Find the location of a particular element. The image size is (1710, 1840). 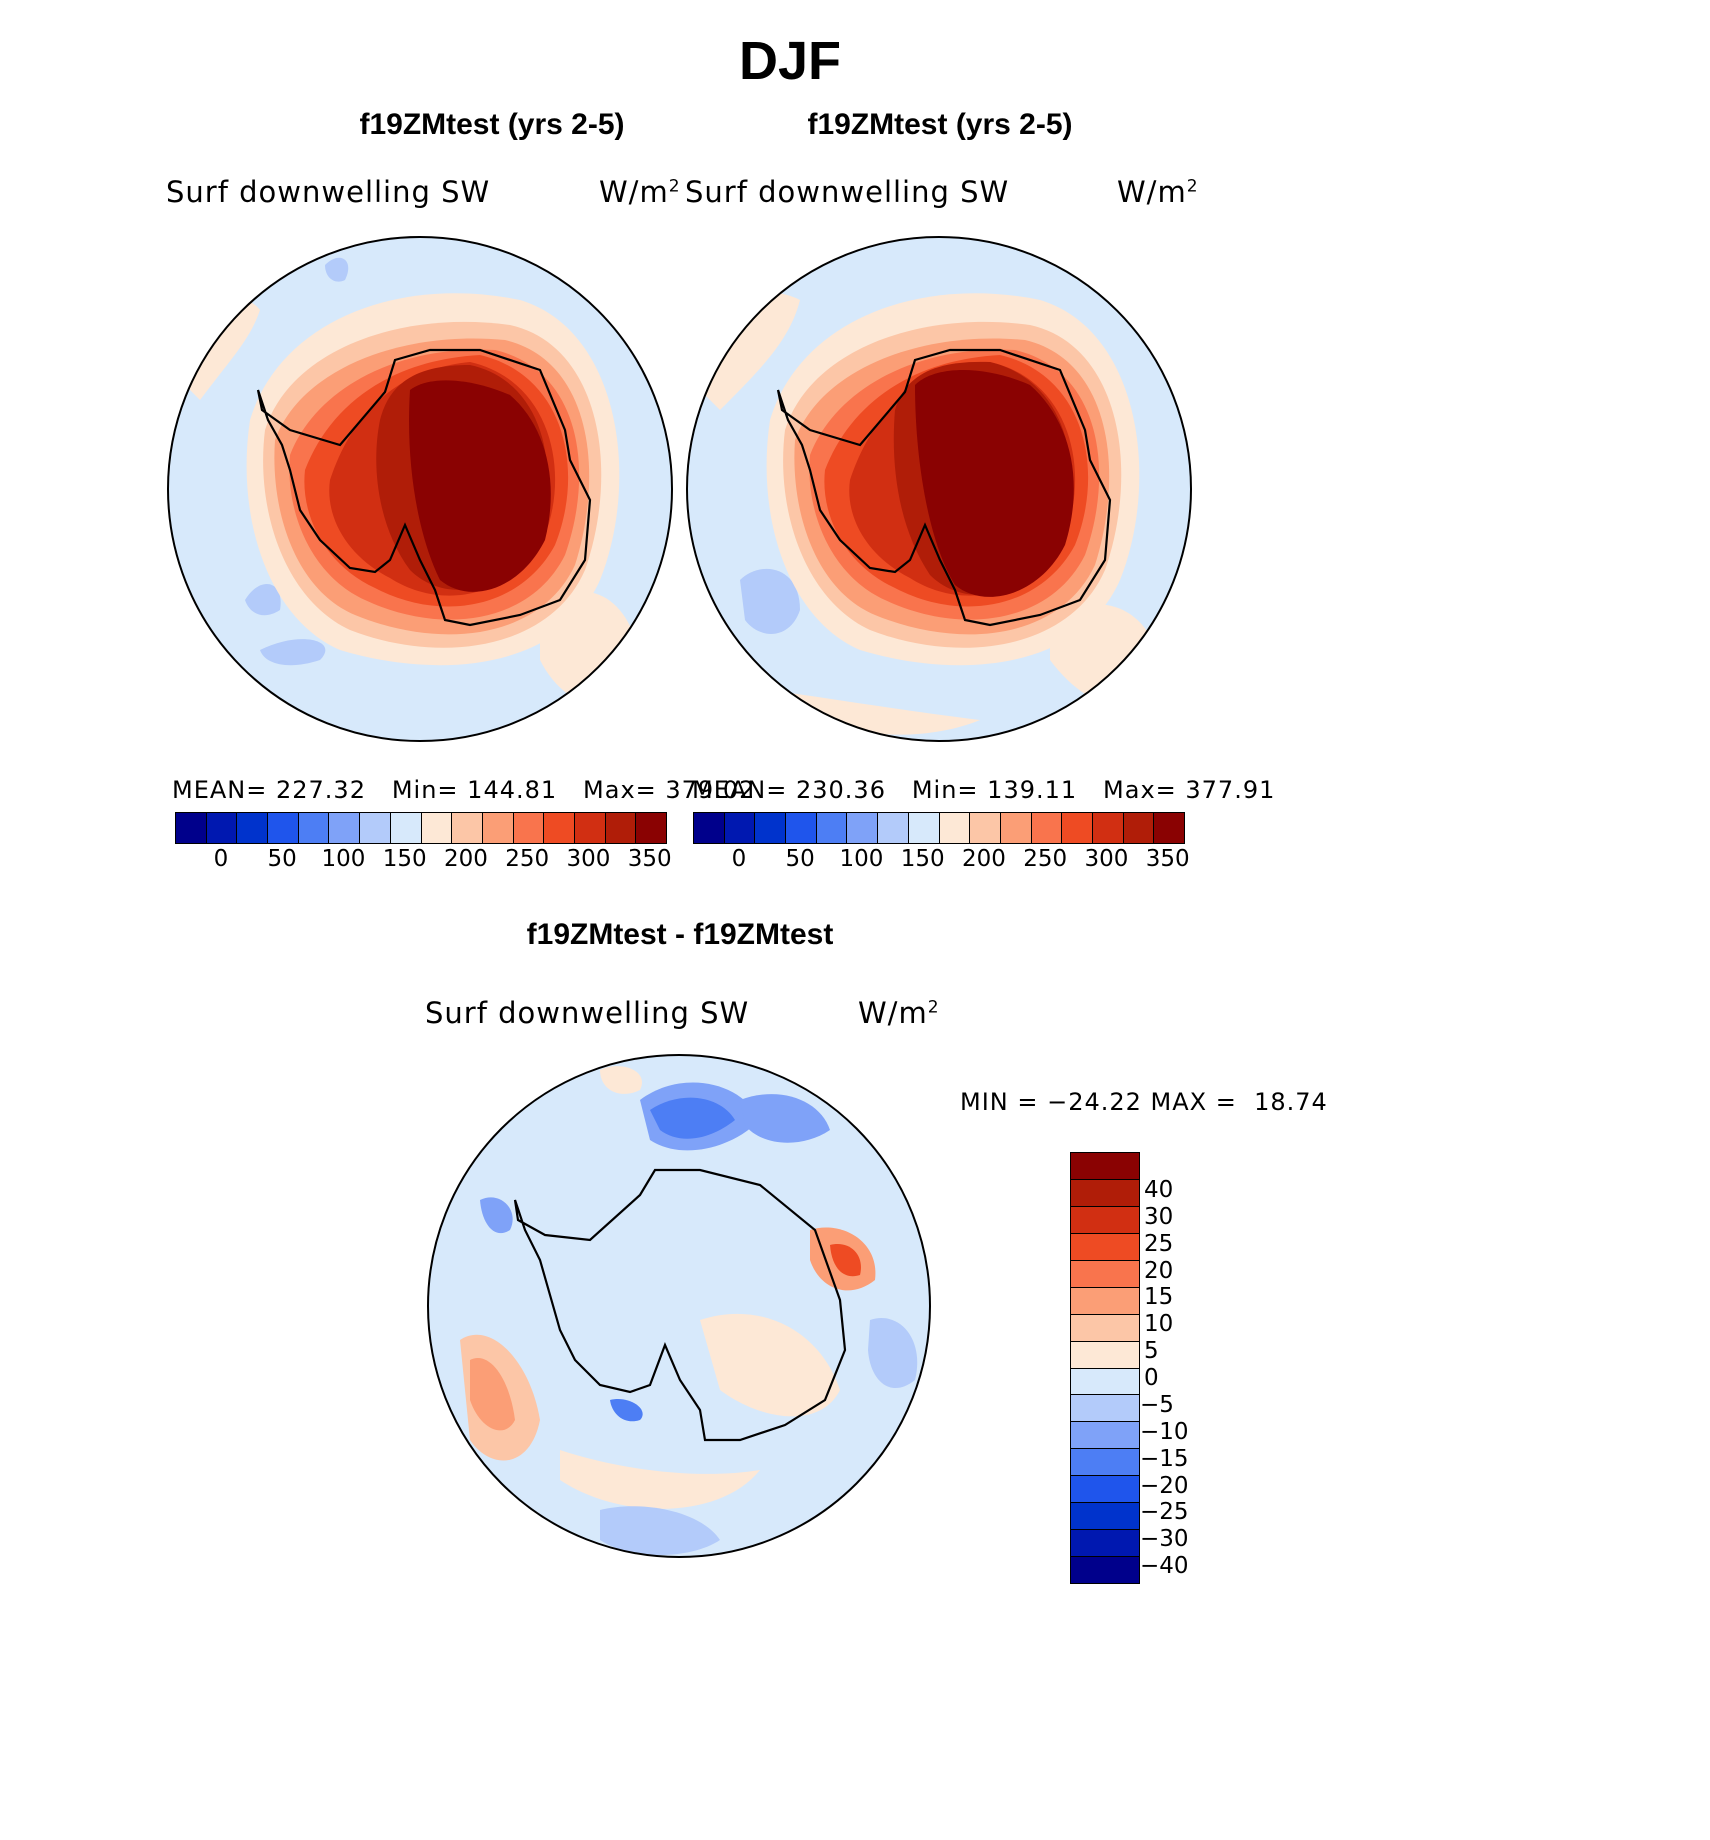

panel2-map-fill is located at coordinates (939, 489).